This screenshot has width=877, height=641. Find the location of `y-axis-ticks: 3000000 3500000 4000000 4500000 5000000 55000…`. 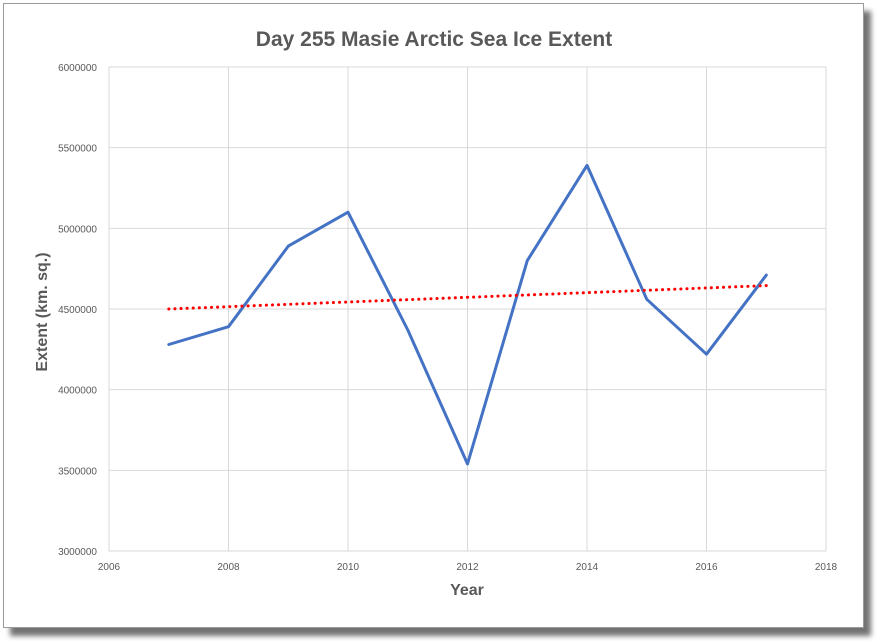

y-axis-ticks: 3000000 3500000 4000000 4500000 5000000 55000… is located at coordinates (77, 310).